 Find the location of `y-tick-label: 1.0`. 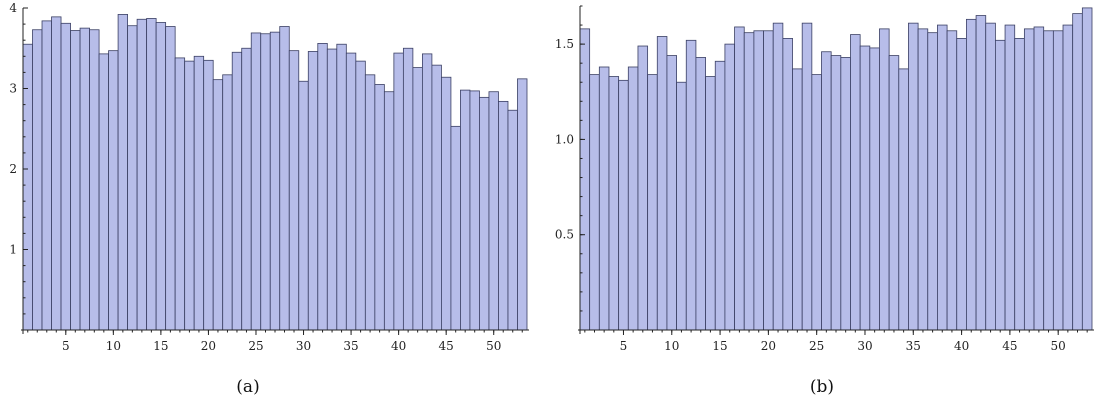

y-tick-label: 1.0 is located at coordinates (564, 139).